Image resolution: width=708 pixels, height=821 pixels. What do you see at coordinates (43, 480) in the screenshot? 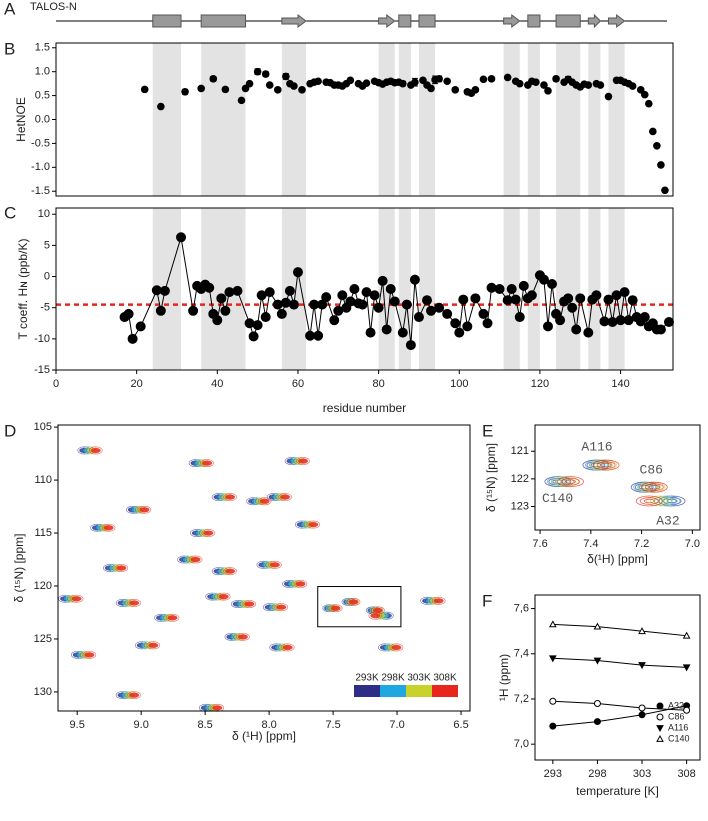
I see `y-tick-label: 110` at bounding box center [43, 480].